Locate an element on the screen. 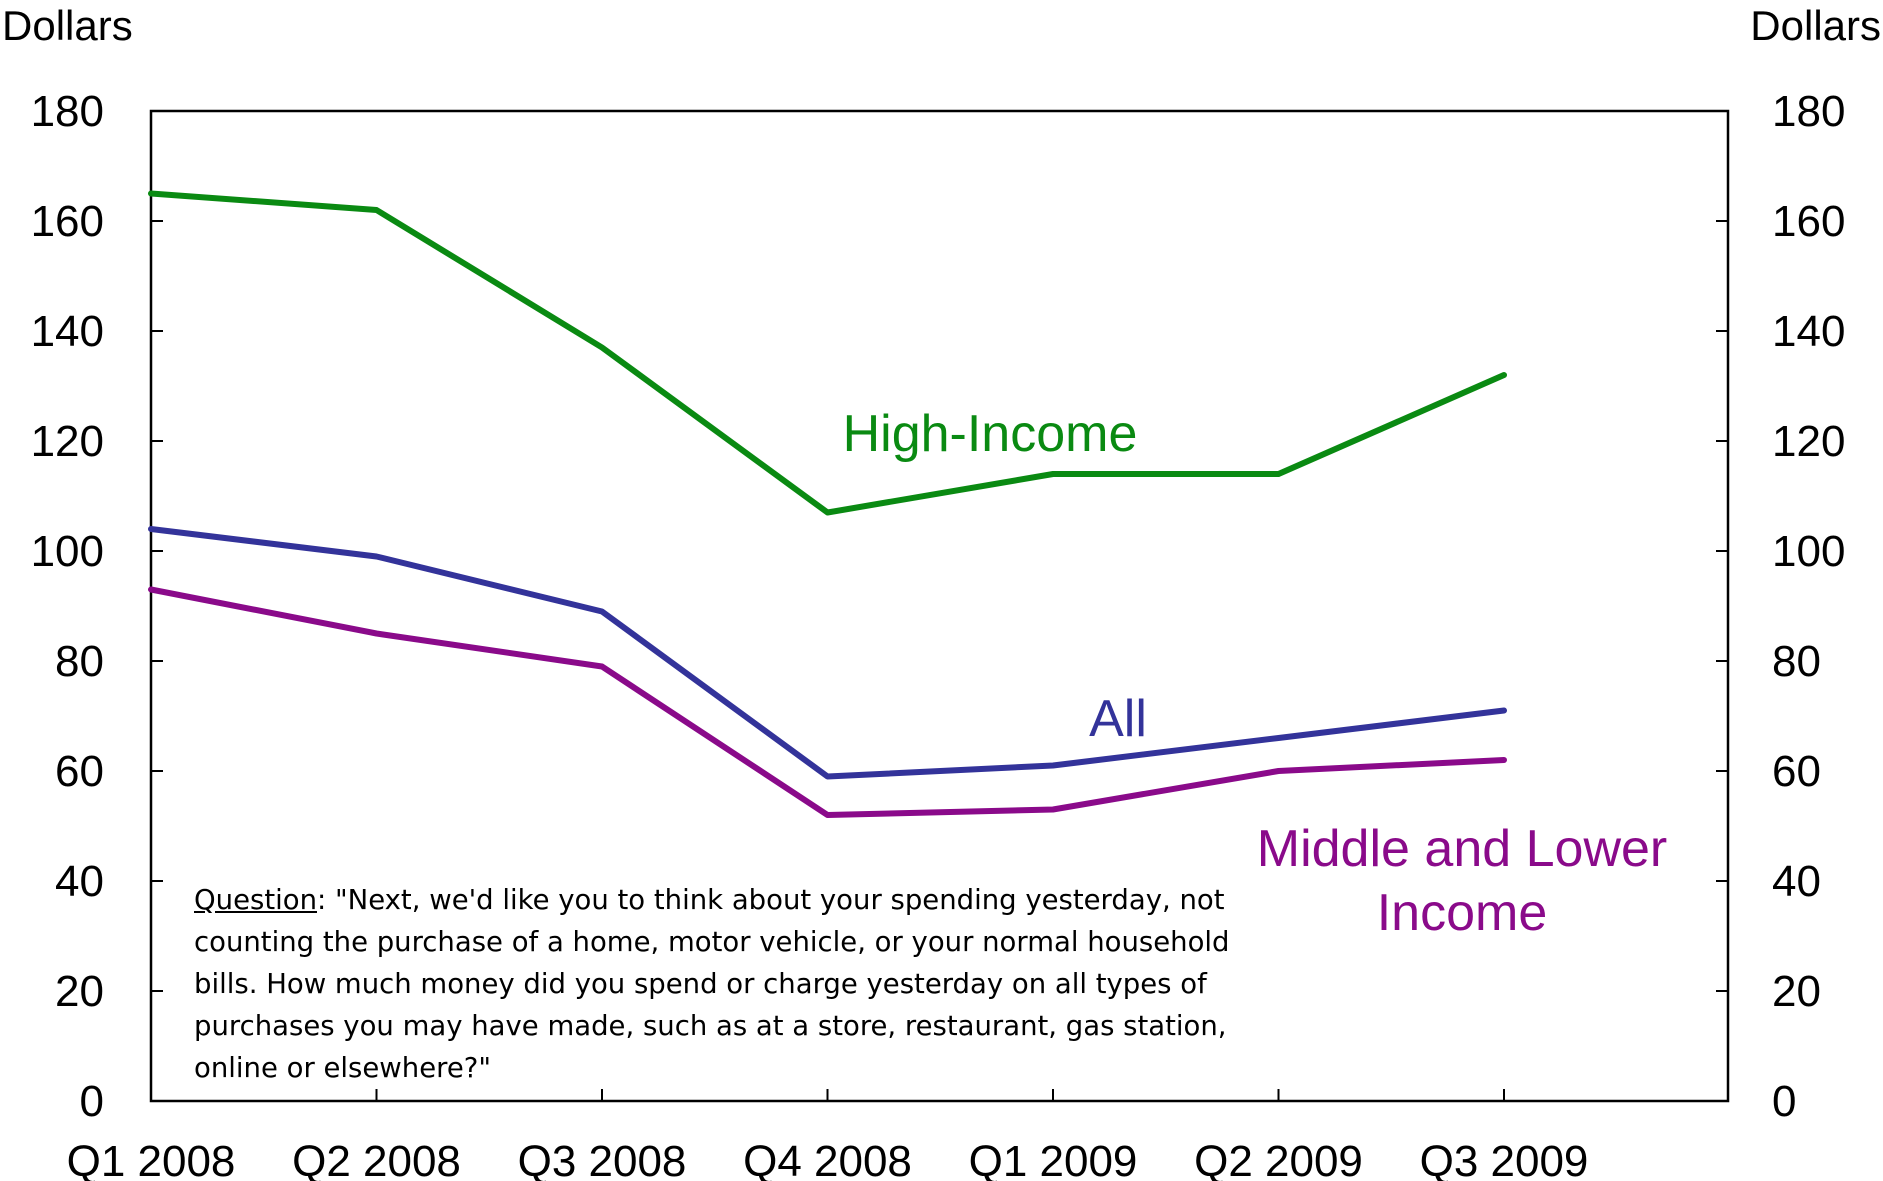 Image resolution: width=1883 pixels, height=1181 pixels. y-tick-label-left: 100 is located at coordinates (67, 551).